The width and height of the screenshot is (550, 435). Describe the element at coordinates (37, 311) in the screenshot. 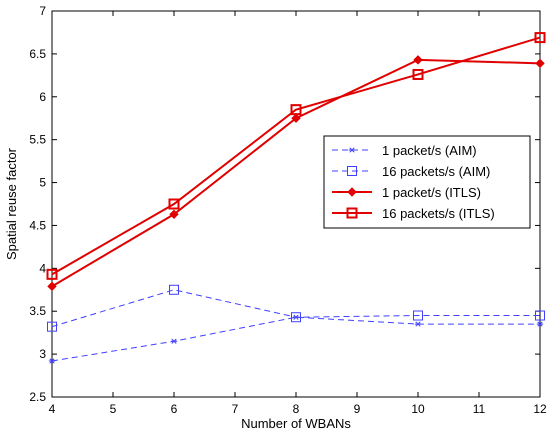

I see `y-tick-label: 3.5` at that location.